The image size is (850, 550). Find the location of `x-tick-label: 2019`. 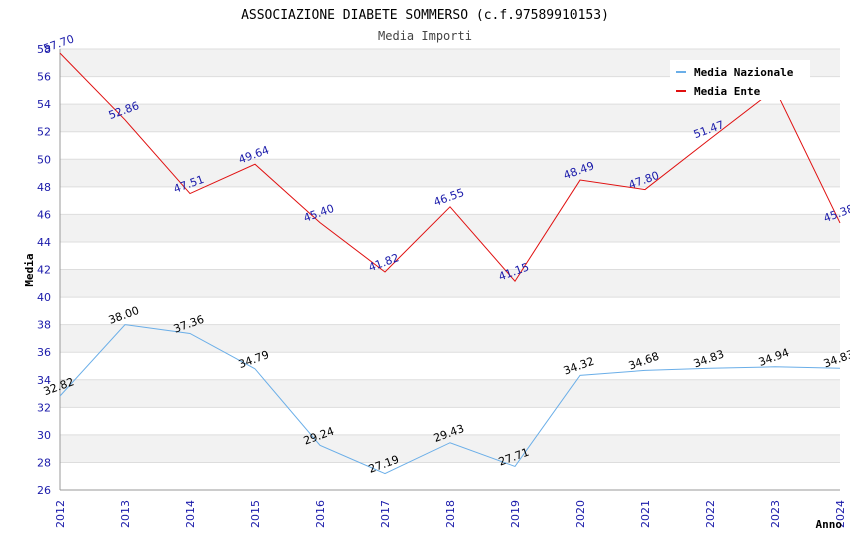

x-tick-label: 2019 is located at coordinates (515, 514).